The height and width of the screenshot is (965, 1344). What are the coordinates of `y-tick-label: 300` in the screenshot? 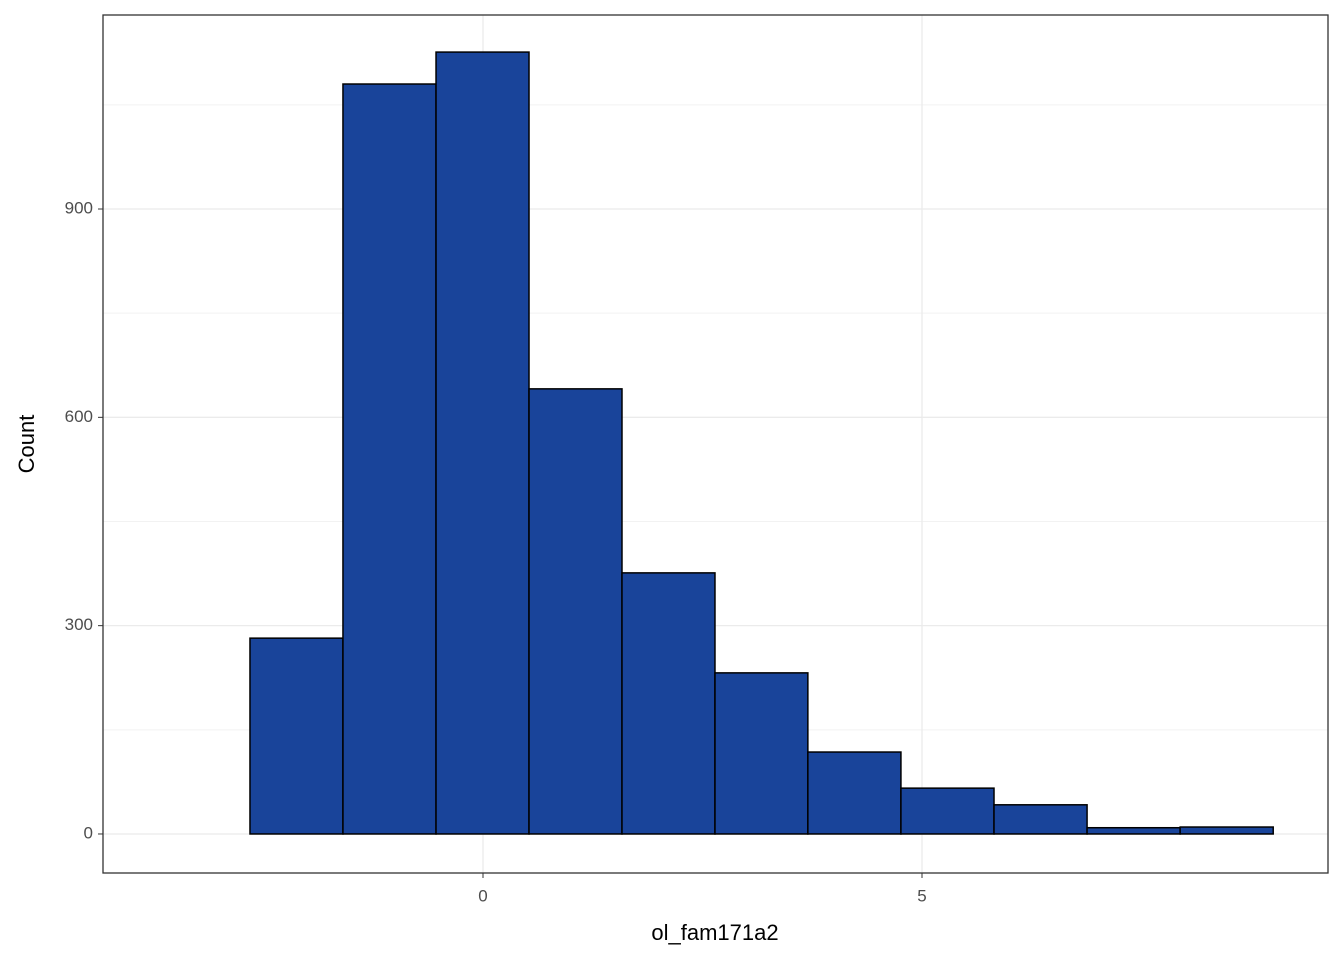 It's located at (79, 624).